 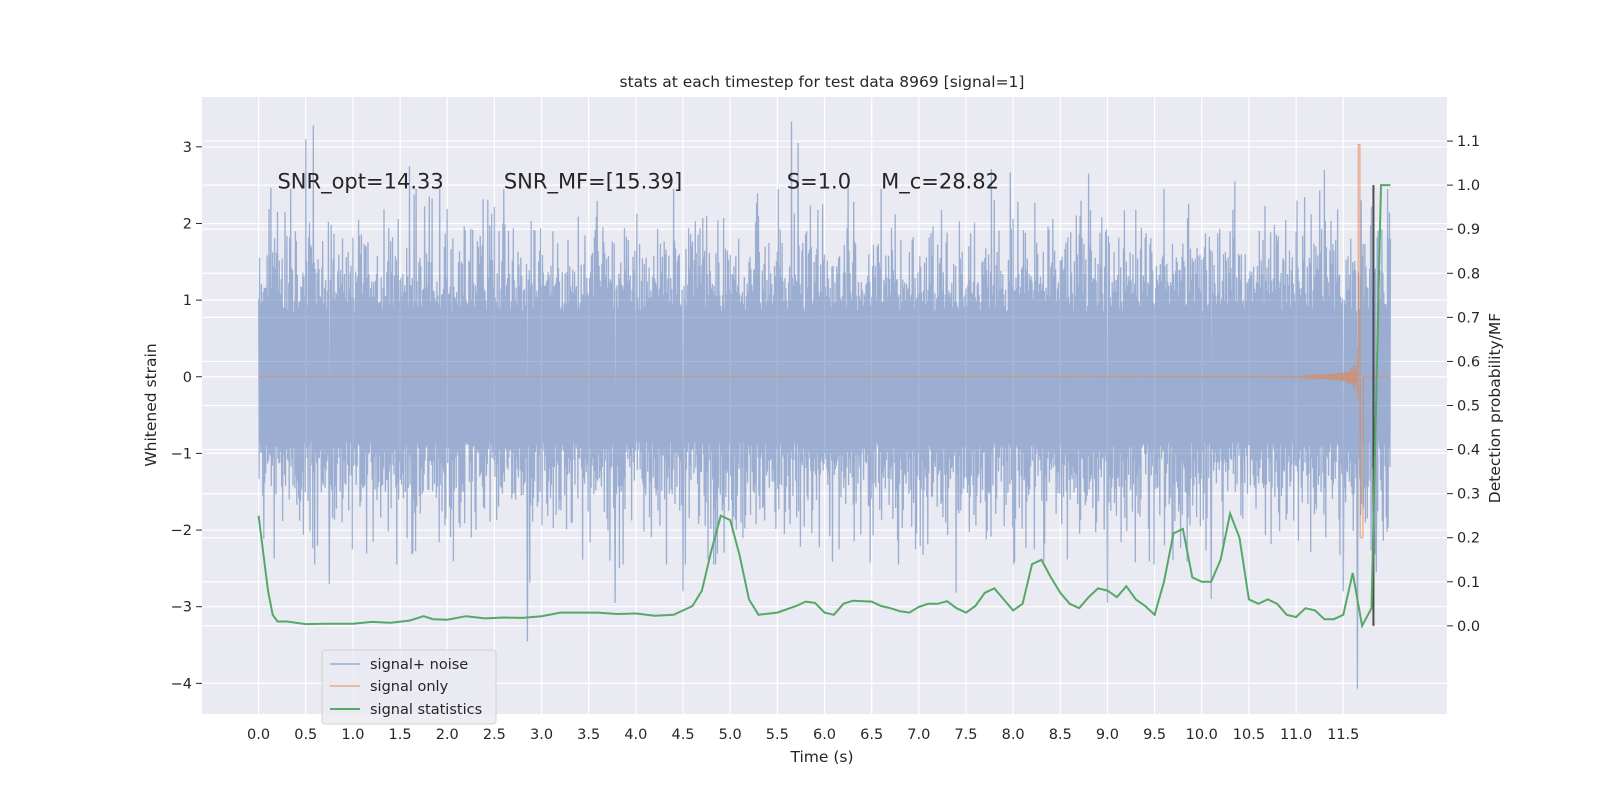 I want to click on legend-label-signal-statistics: signal statistics, so click(x=426, y=710).